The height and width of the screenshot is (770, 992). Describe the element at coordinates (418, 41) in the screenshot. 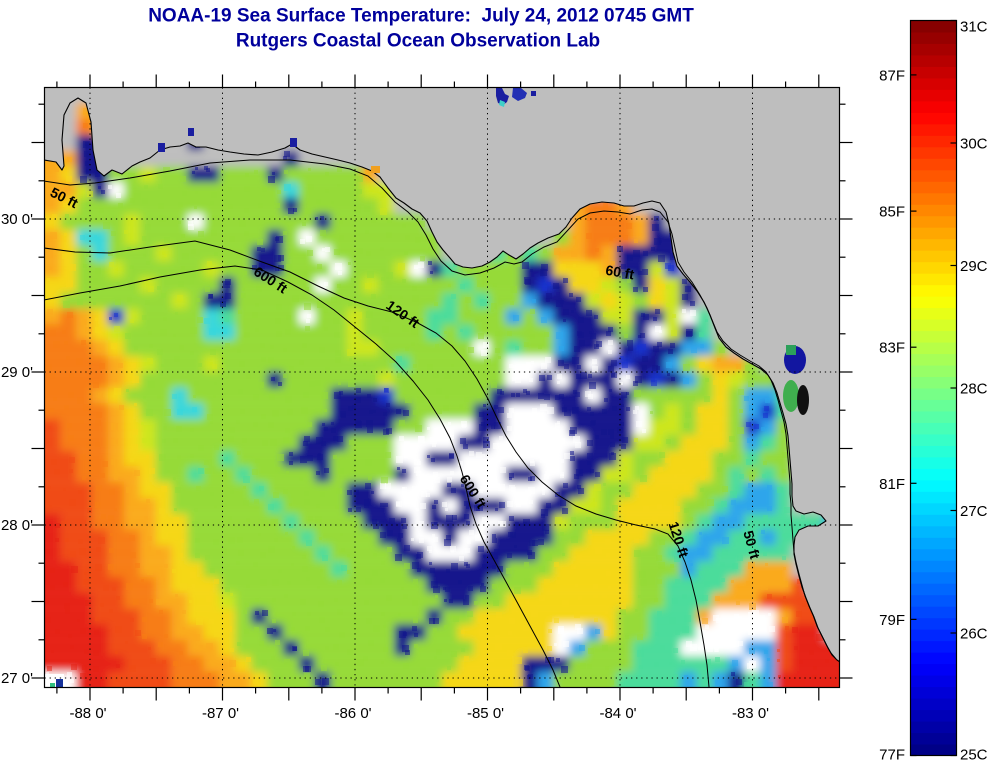

I see `svg-text:Rutgers Coastal Ocean Observat: Rutgers Coastal Ocean Observation Lab` at that location.